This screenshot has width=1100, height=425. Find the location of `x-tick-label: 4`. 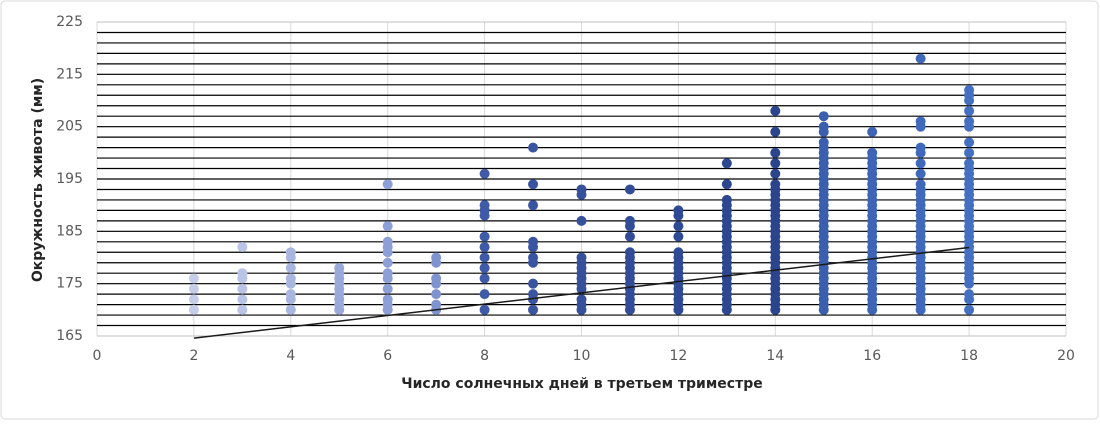

x-tick-label: 4 is located at coordinates (290, 356).